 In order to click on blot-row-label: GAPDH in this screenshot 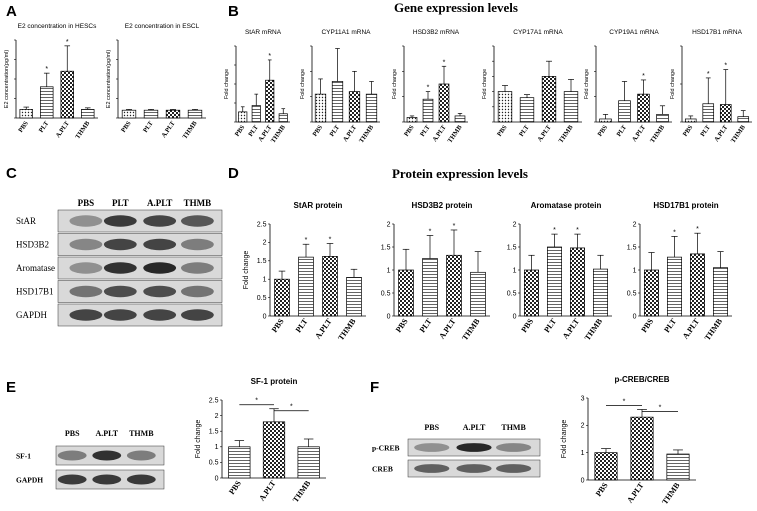, I will do `click(32, 315)`.